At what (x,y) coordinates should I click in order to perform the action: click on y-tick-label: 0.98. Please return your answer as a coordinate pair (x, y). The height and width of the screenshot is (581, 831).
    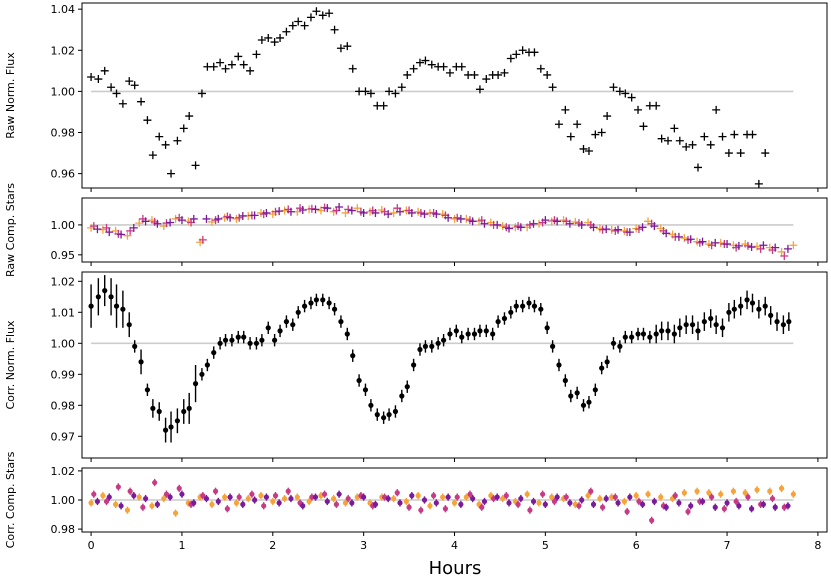
    Looking at the image, I should click on (63, 529).